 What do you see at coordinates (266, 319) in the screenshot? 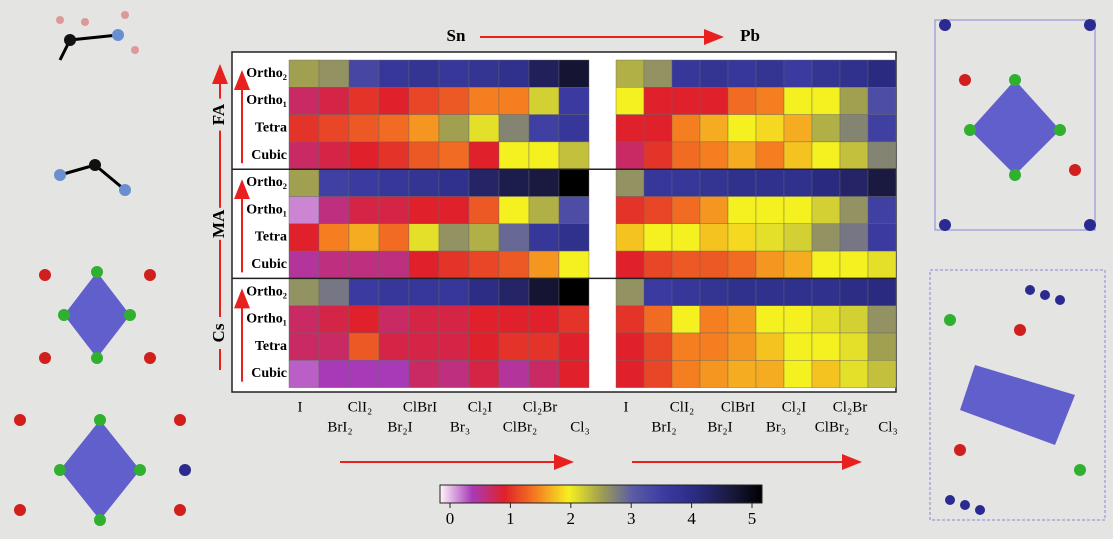
I see `y-tick-label: Ortho₁` at bounding box center [266, 319].